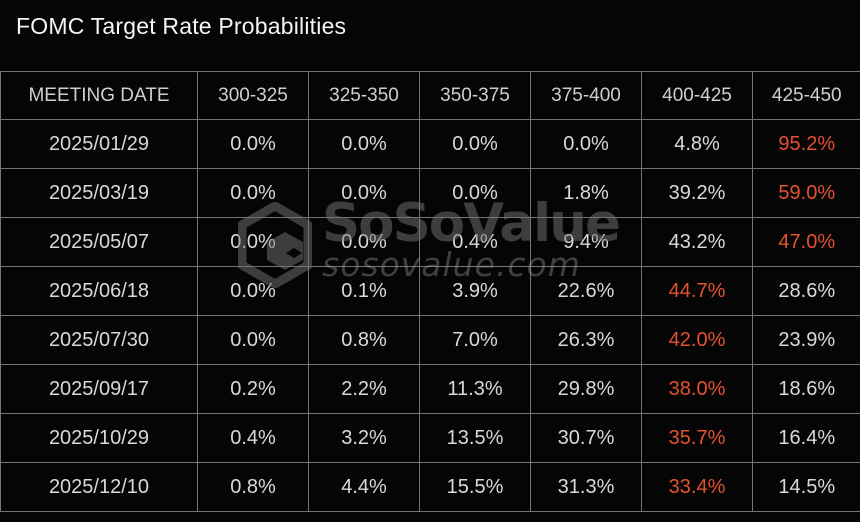 The width and height of the screenshot is (860, 522). I want to click on probability-cell-highlighted: 38.0%, so click(697, 389).